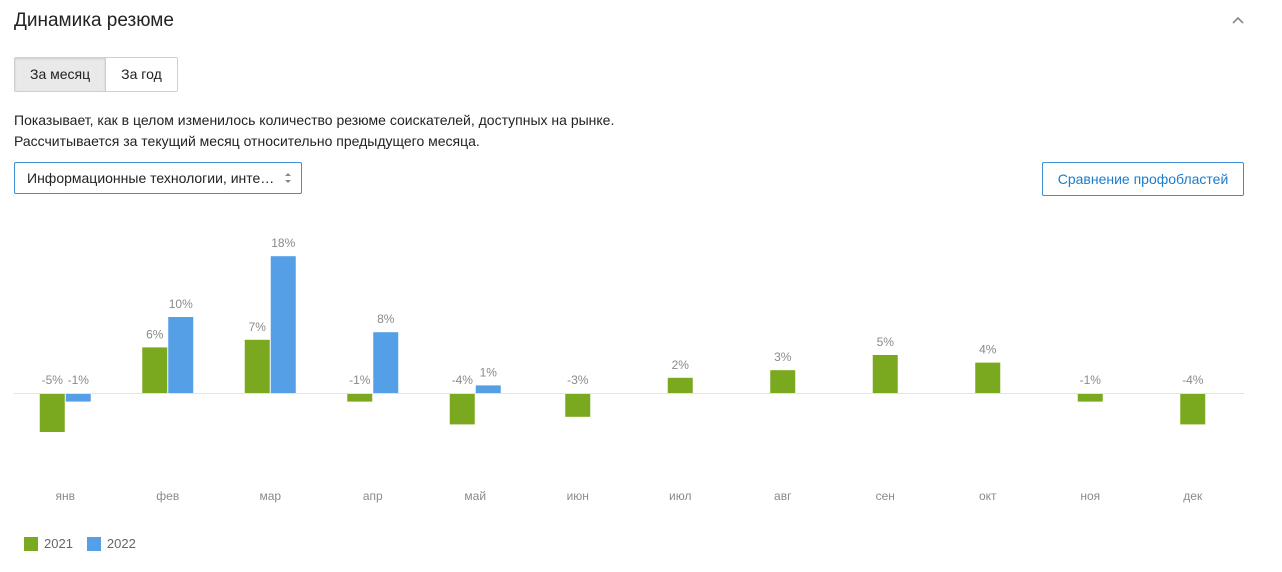 The height and width of the screenshot is (572, 1282). What do you see at coordinates (31, 543) in the screenshot?
I see `legend-swatch-2021` at bounding box center [31, 543].